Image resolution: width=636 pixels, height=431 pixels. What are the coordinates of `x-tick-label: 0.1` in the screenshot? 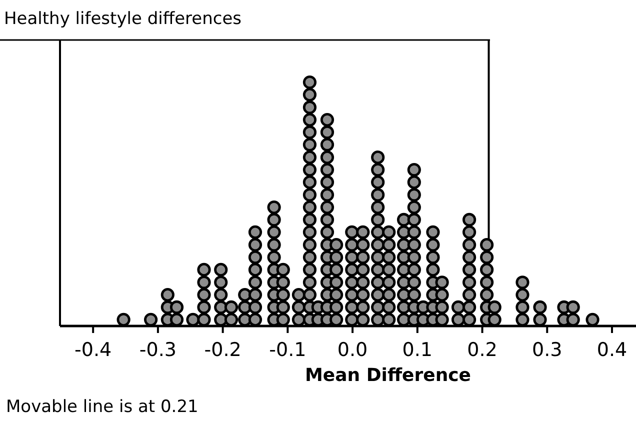 It's located at (417, 350).